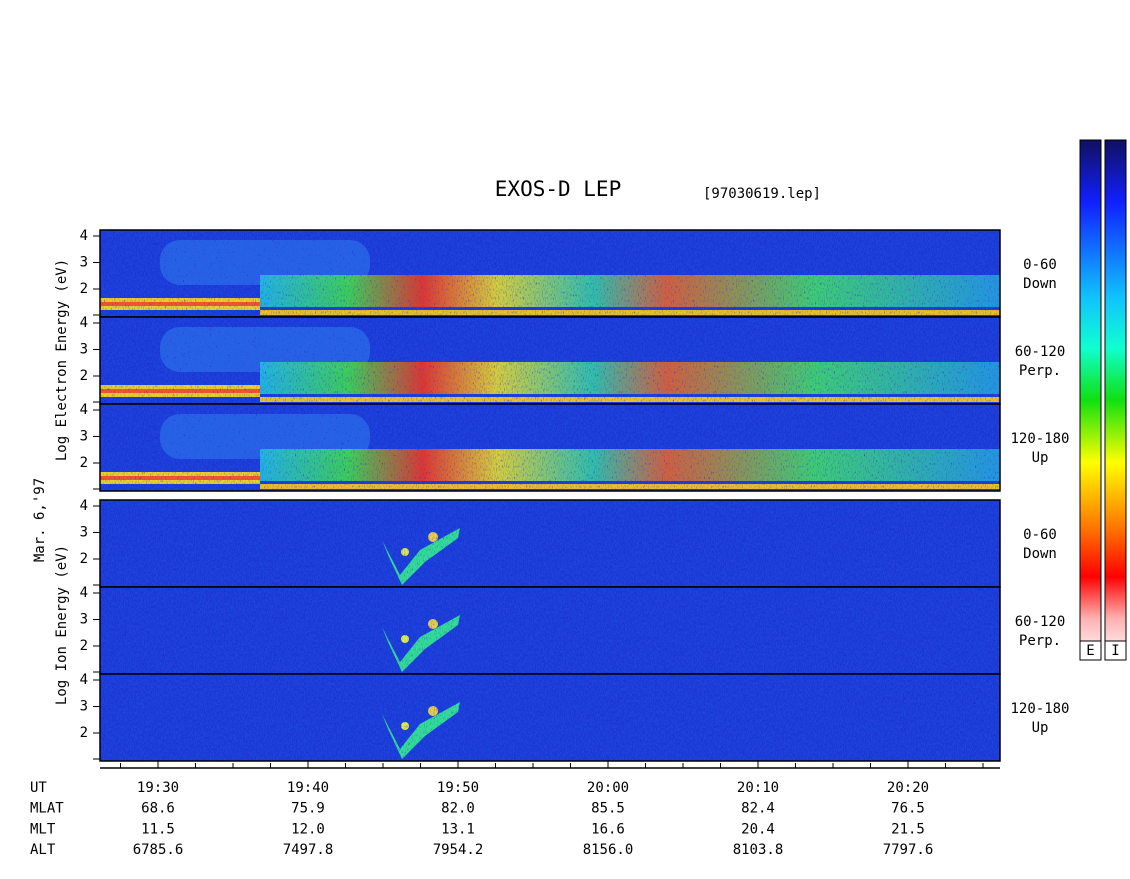 Image resolution: width=1130 pixels, height=879 pixels. Describe the element at coordinates (558, 189) in the screenshot. I see `title: EXOS-D LEP` at that location.